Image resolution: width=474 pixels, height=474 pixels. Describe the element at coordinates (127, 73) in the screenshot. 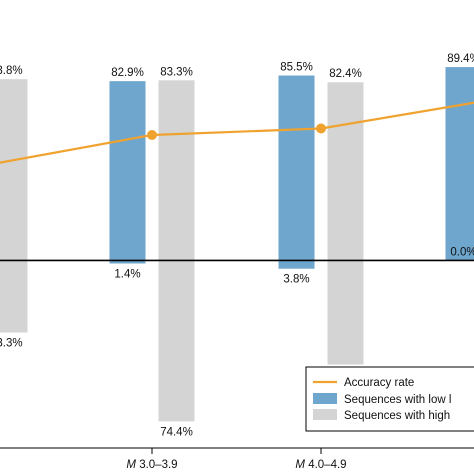

I see `low-upper-bar-label: 82.9%` at that location.